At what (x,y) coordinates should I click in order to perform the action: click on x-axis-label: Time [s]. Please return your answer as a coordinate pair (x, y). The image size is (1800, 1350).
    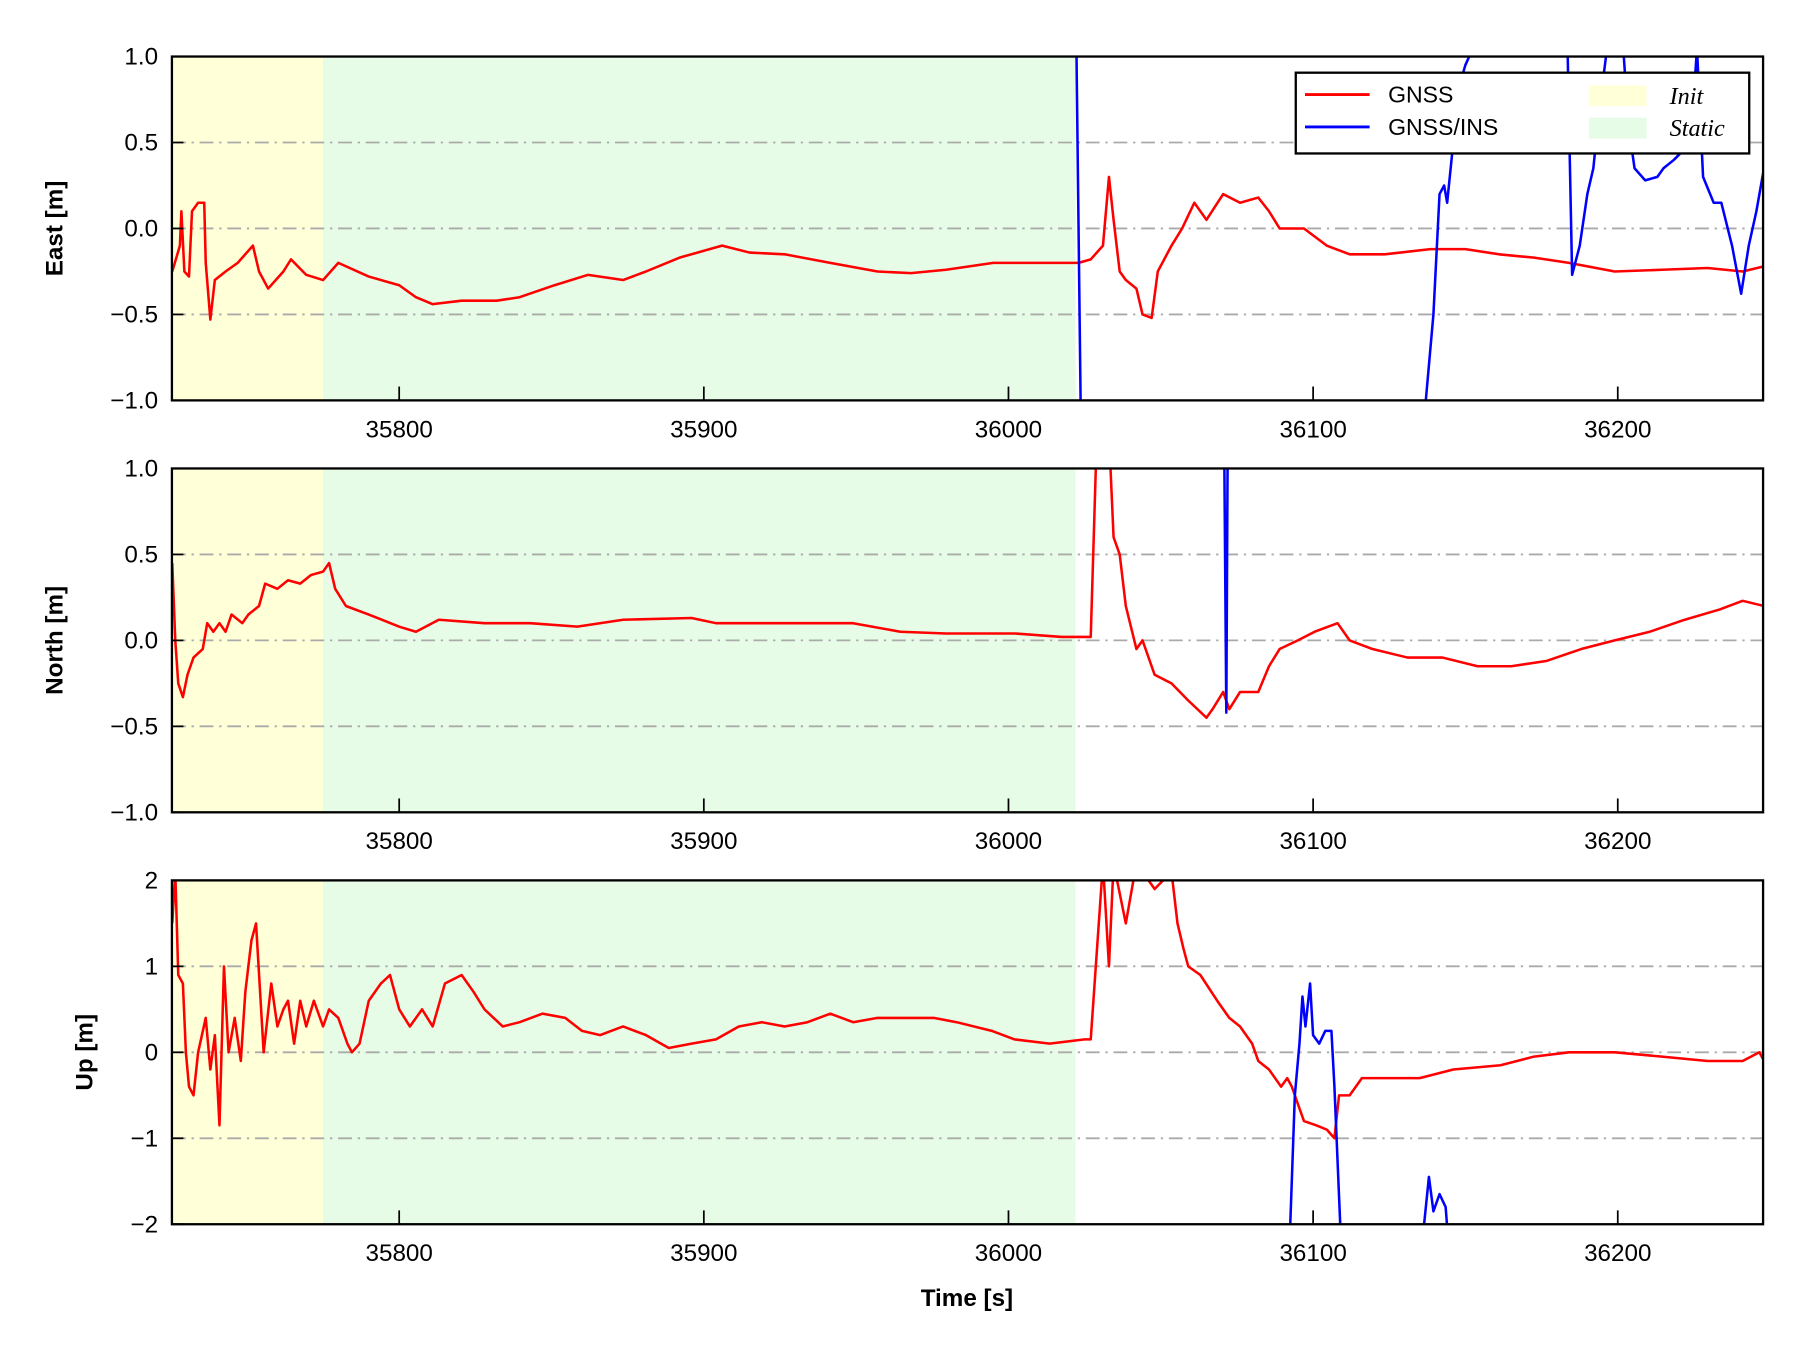
    Looking at the image, I should click on (967, 1298).